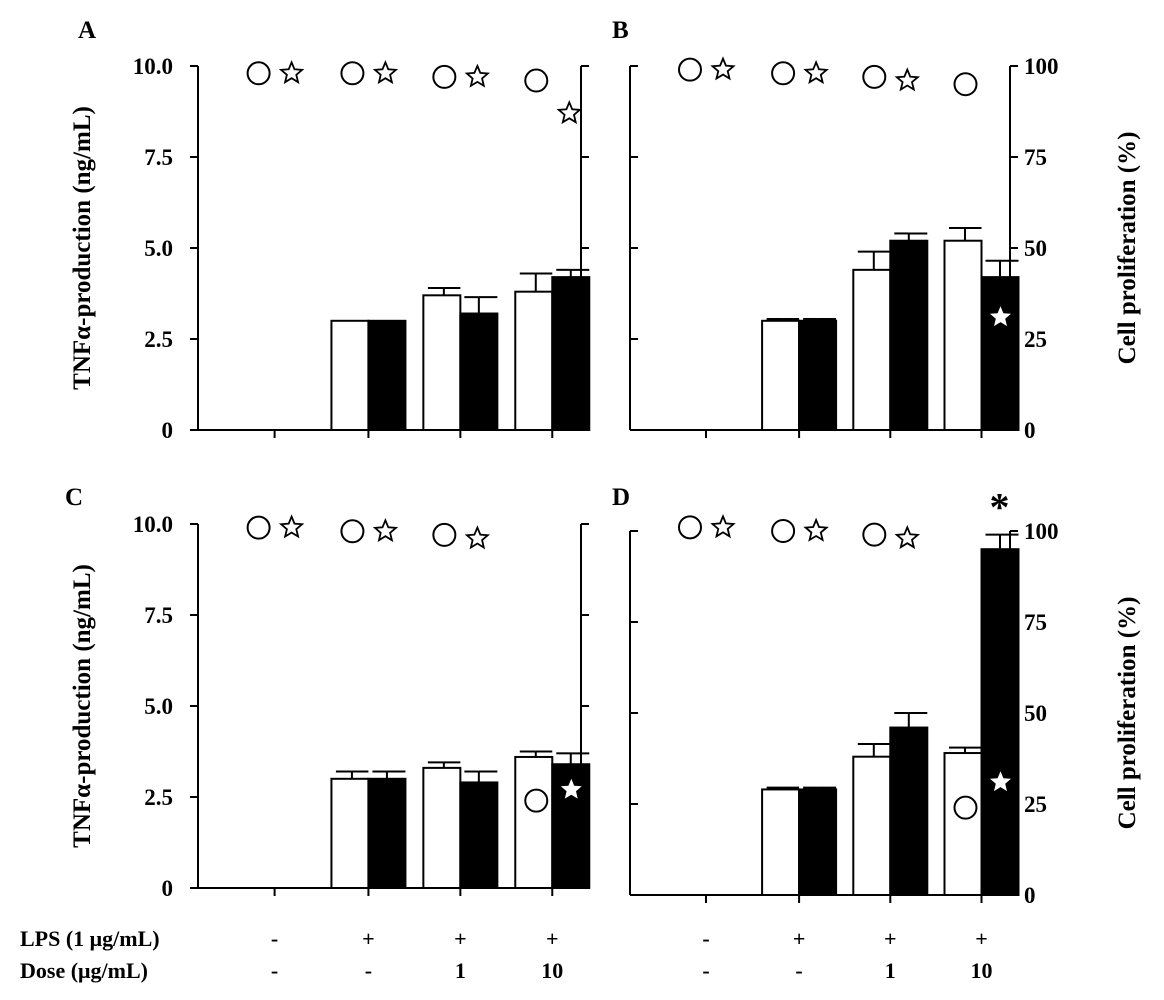 The width and height of the screenshot is (1164, 1000). Describe the element at coordinates (90, 938) in the screenshot. I see `lps-row-label: LPS (1 μg/mL)` at that location.